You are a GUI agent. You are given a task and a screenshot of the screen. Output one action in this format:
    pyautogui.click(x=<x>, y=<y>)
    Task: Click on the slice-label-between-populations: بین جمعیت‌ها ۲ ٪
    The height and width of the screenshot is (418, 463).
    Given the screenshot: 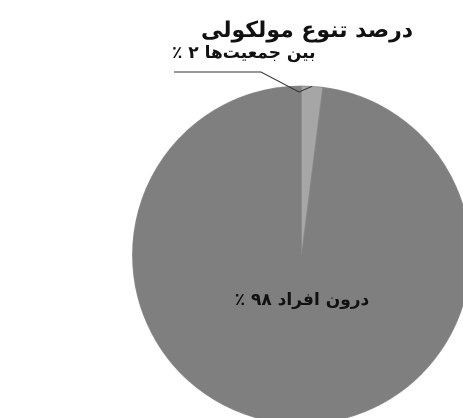 What is the action you would take?
    pyautogui.click(x=244, y=53)
    